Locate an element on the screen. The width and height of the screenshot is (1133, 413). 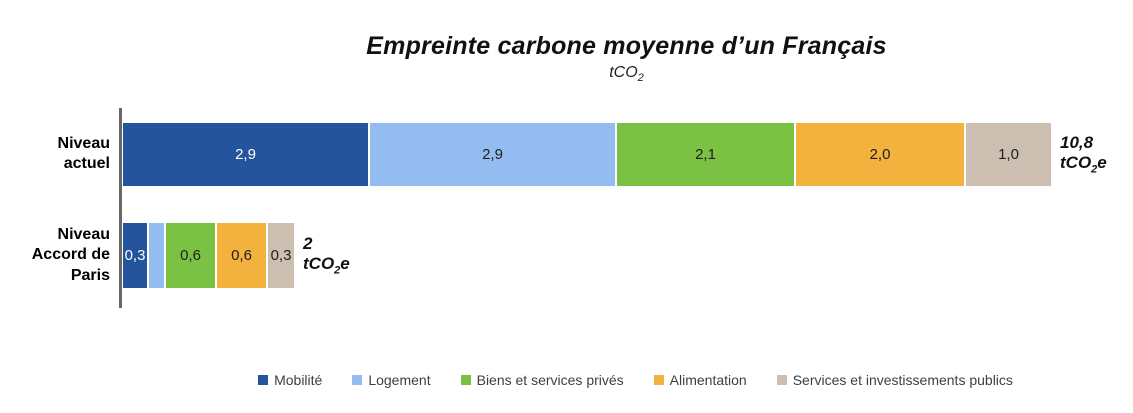
segment-value-label: 2,0 is located at coordinates (880, 154).